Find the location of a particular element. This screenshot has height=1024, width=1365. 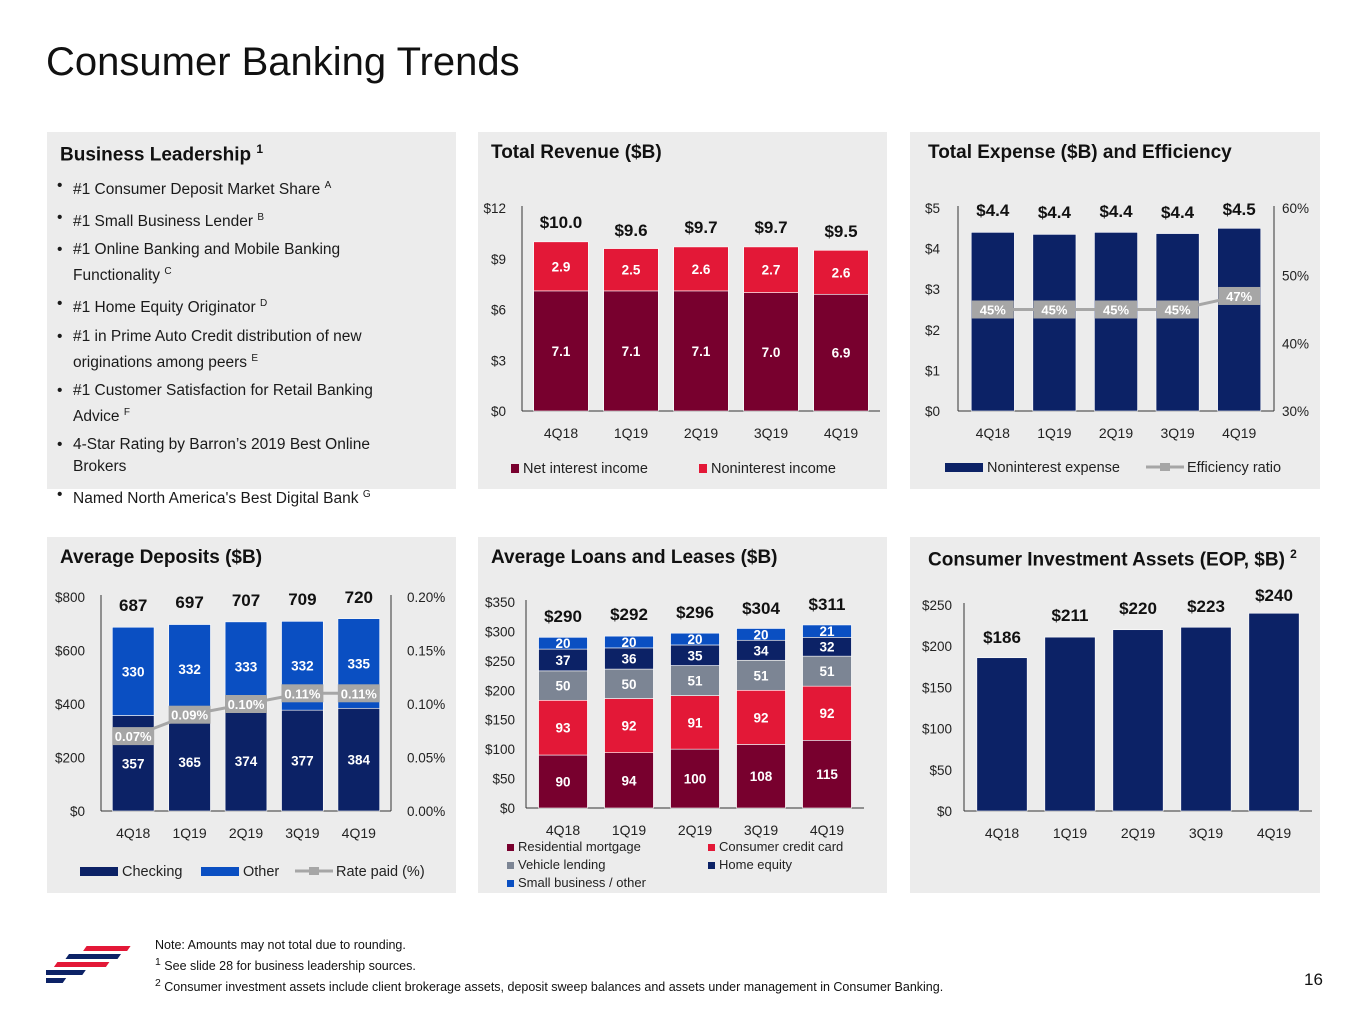

bar-segment-label: 92 is located at coordinates (826, 713).